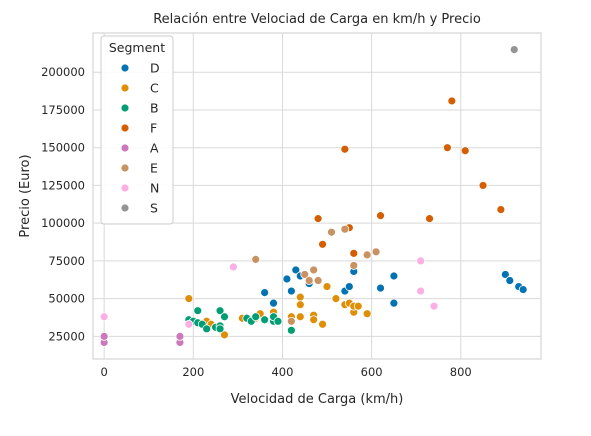 The image size is (591, 436). Describe the element at coordinates (66, 336) in the screenshot. I see `y-tick-label: 25000` at that location.